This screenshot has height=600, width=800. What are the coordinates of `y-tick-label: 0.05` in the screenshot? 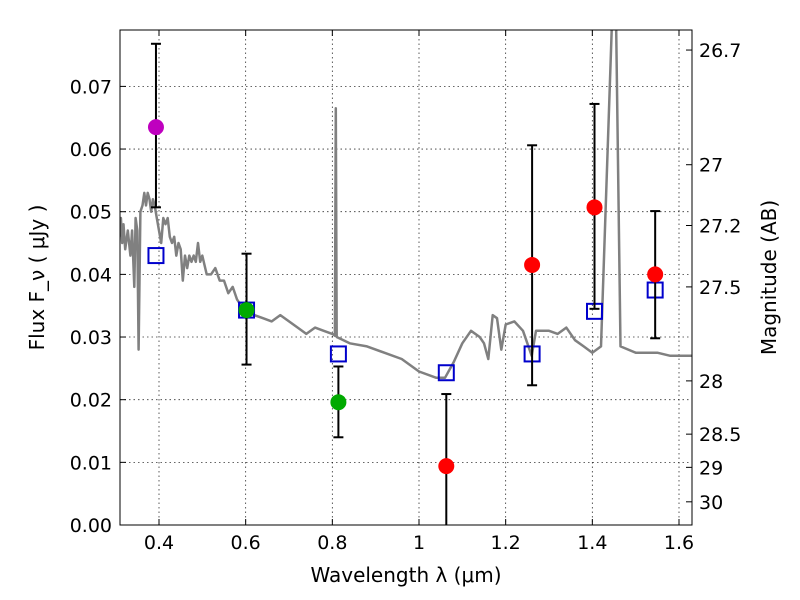 It's located at (91, 213).